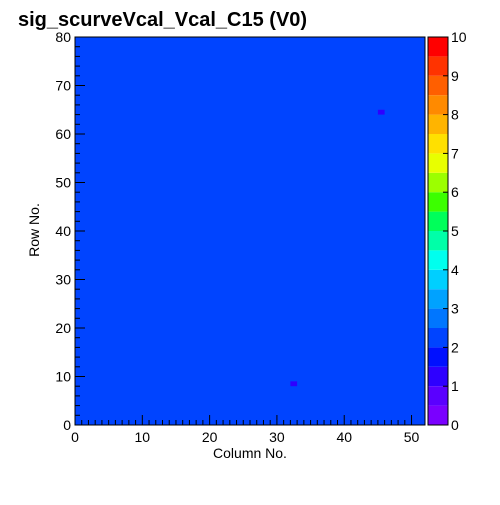 This screenshot has width=500, height=505. Describe the element at coordinates (412, 437) in the screenshot. I see `x-tick-label: 50` at that location.